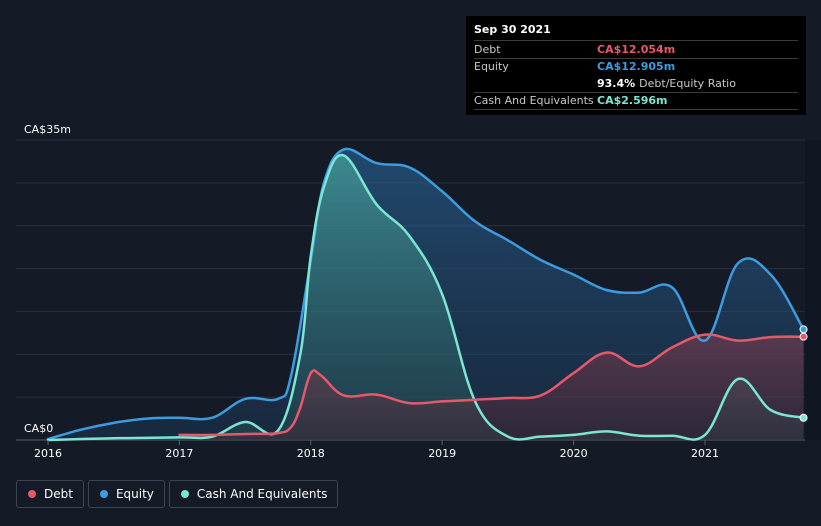 Image resolution: width=821 pixels, height=526 pixels. Describe the element at coordinates (48, 453) in the screenshot. I see `x-tick-label: 2016` at that location.